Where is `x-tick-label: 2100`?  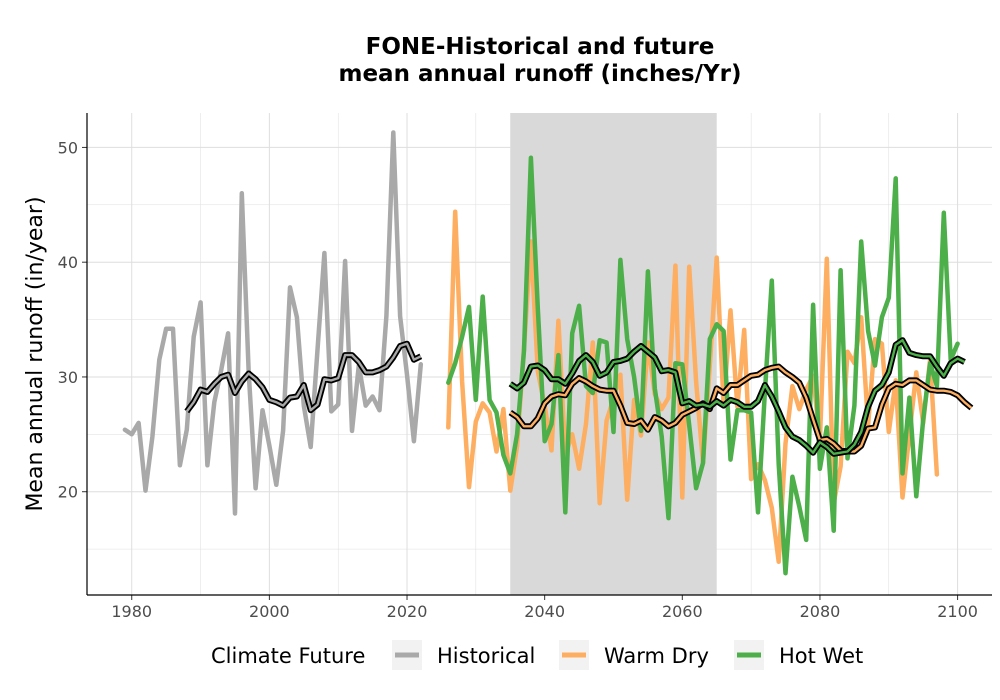 x-tick-label: 2100 is located at coordinates (957, 611).